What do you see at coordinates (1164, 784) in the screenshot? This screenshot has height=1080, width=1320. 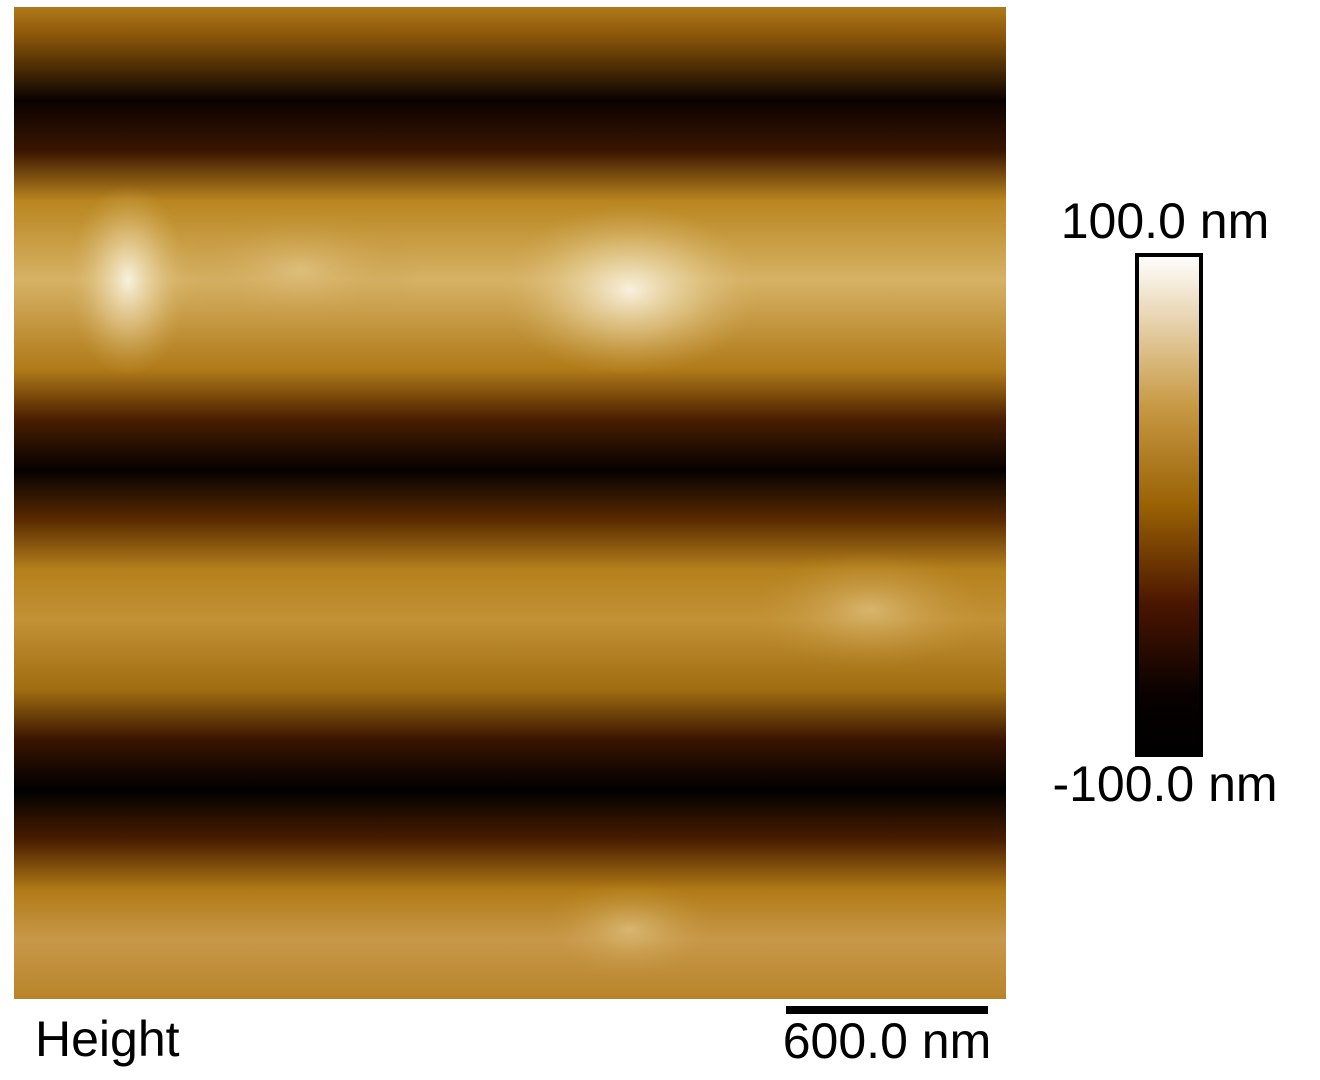 I see `colorbar-min: -100.0 nm` at bounding box center [1164, 784].